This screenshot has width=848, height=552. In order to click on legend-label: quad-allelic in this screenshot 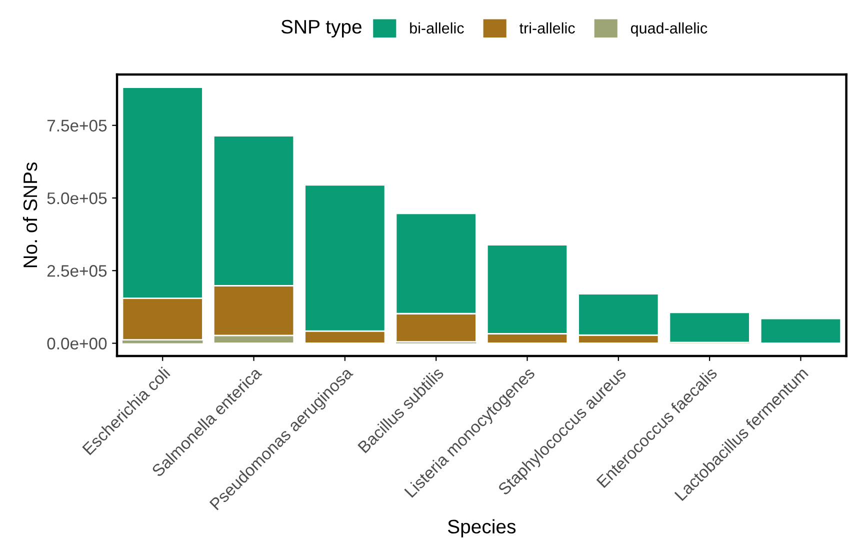, I will do `click(669, 29)`.